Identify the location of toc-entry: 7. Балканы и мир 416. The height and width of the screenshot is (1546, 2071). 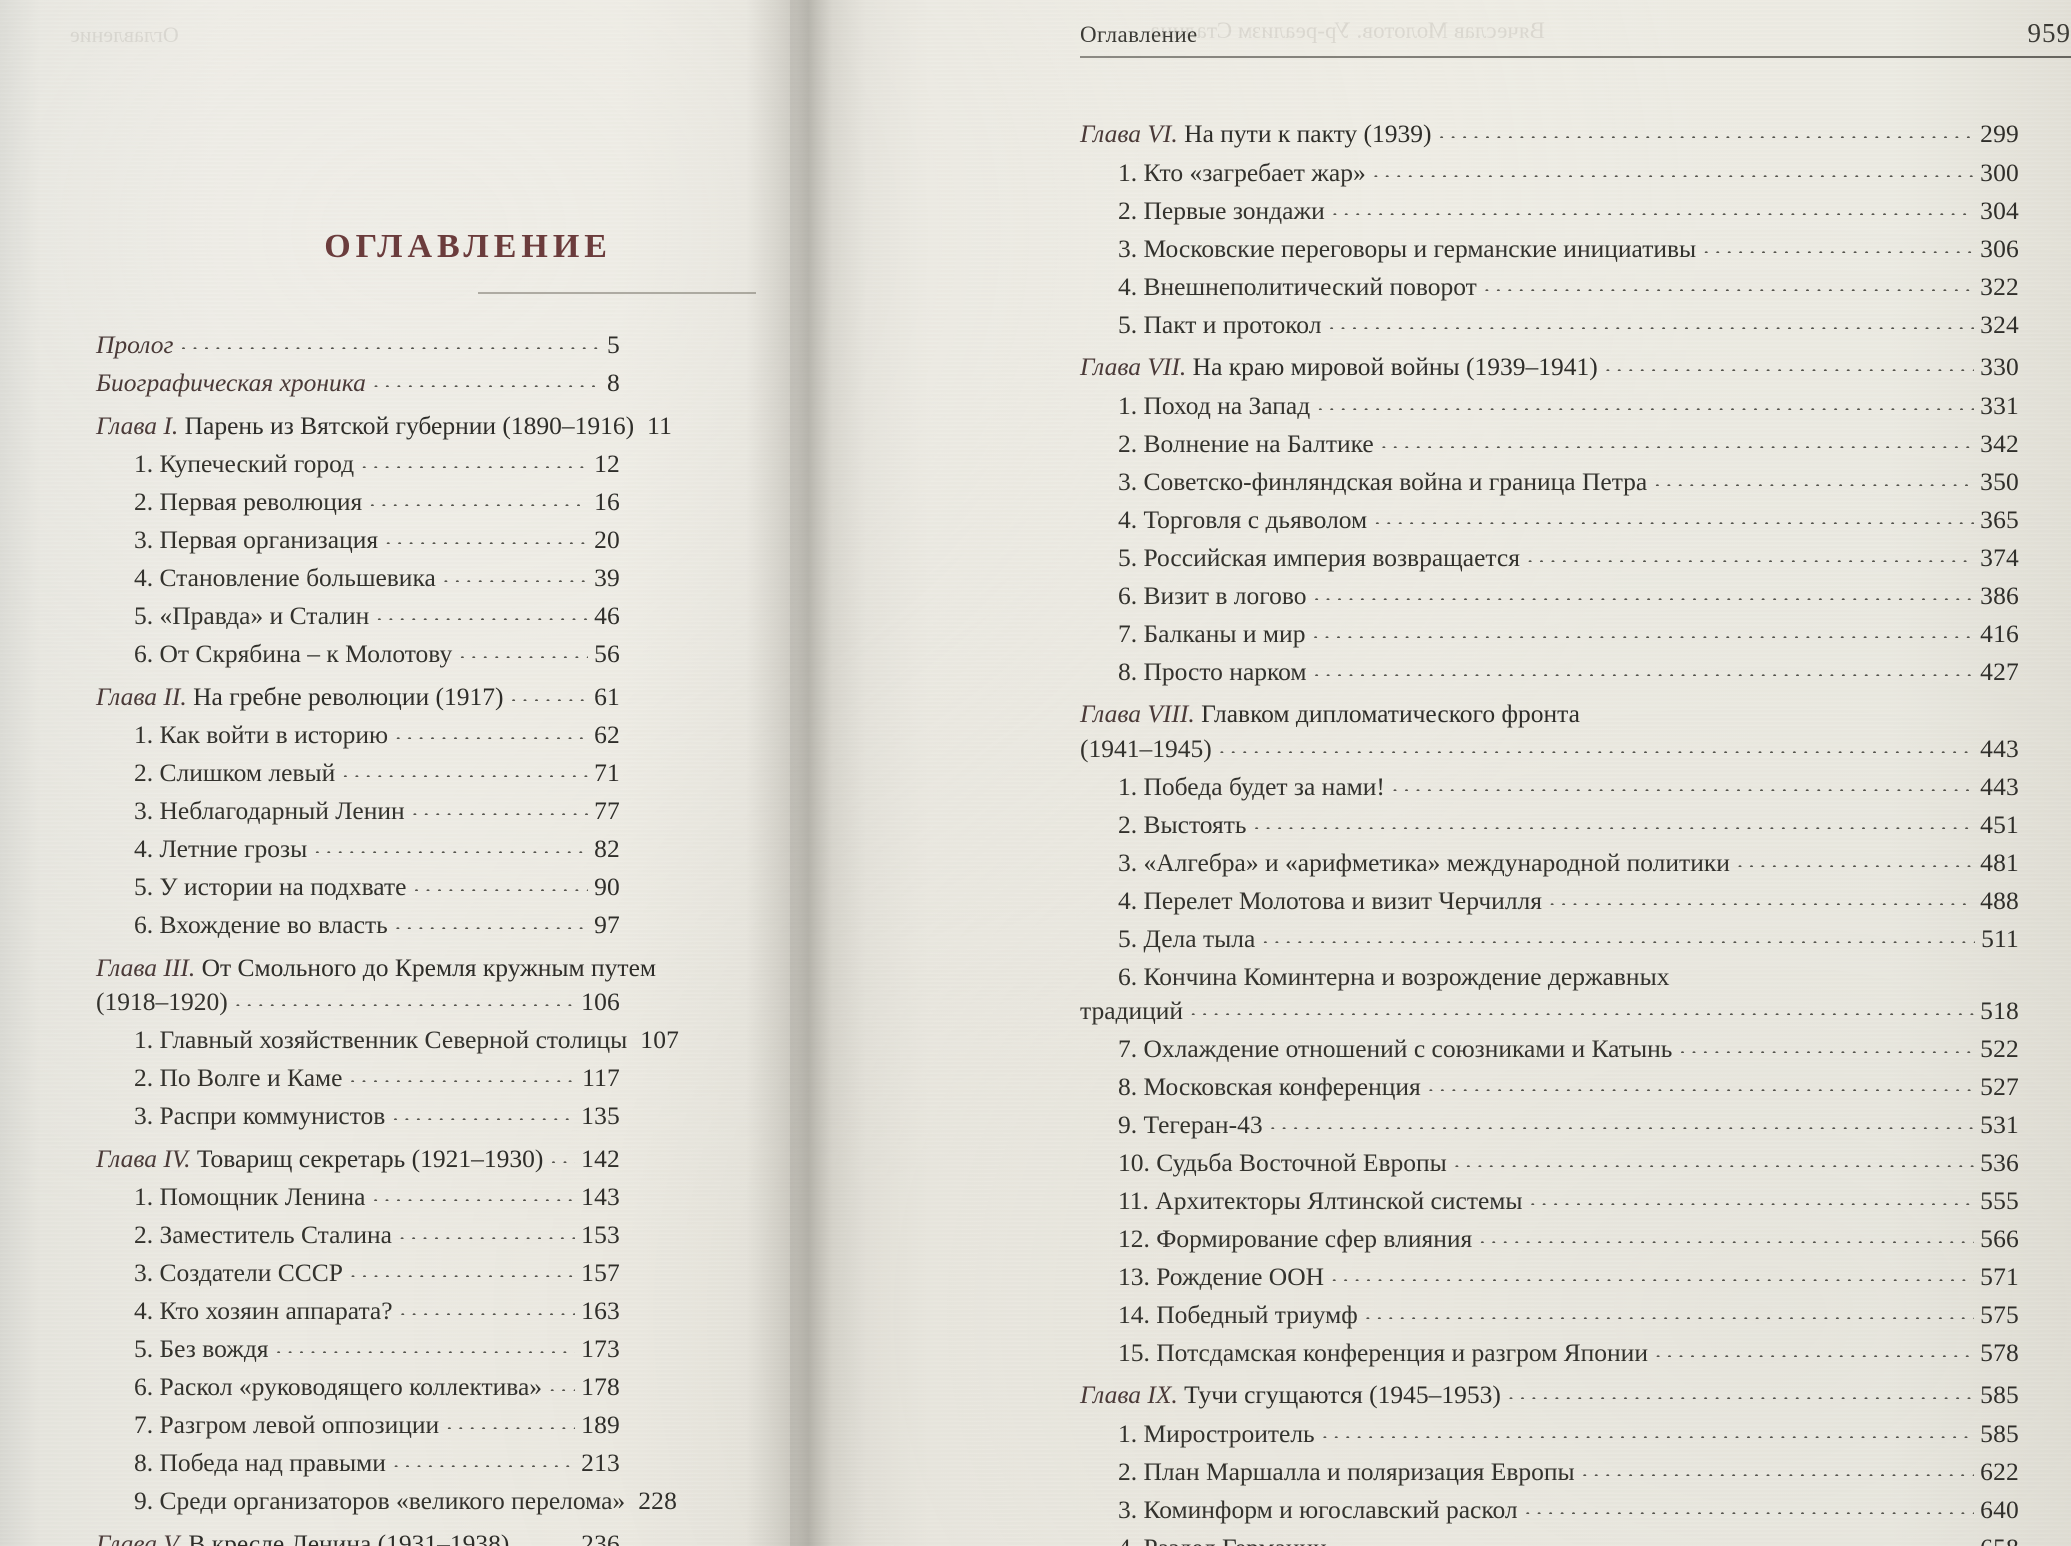
(1549, 633).